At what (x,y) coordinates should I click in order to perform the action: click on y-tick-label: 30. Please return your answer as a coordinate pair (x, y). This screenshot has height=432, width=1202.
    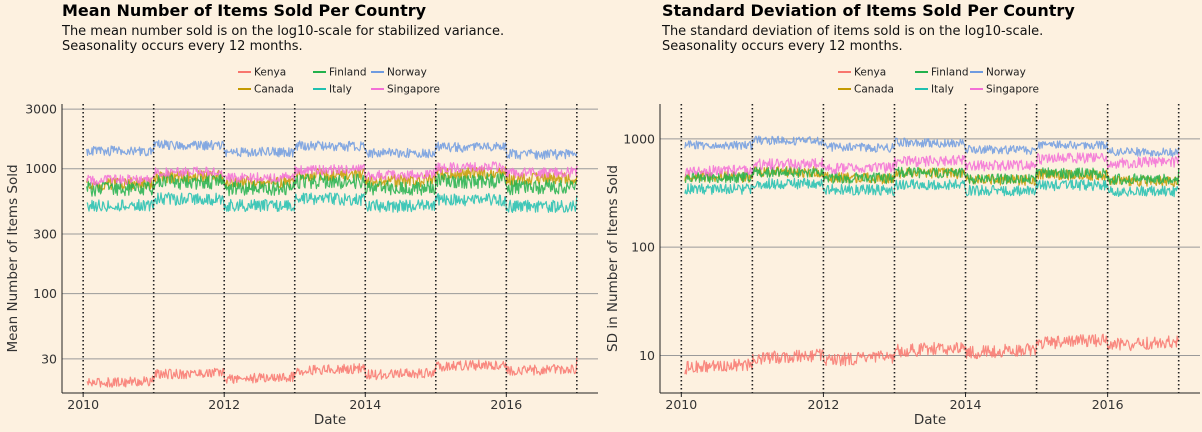
    Looking at the image, I should click on (49, 358).